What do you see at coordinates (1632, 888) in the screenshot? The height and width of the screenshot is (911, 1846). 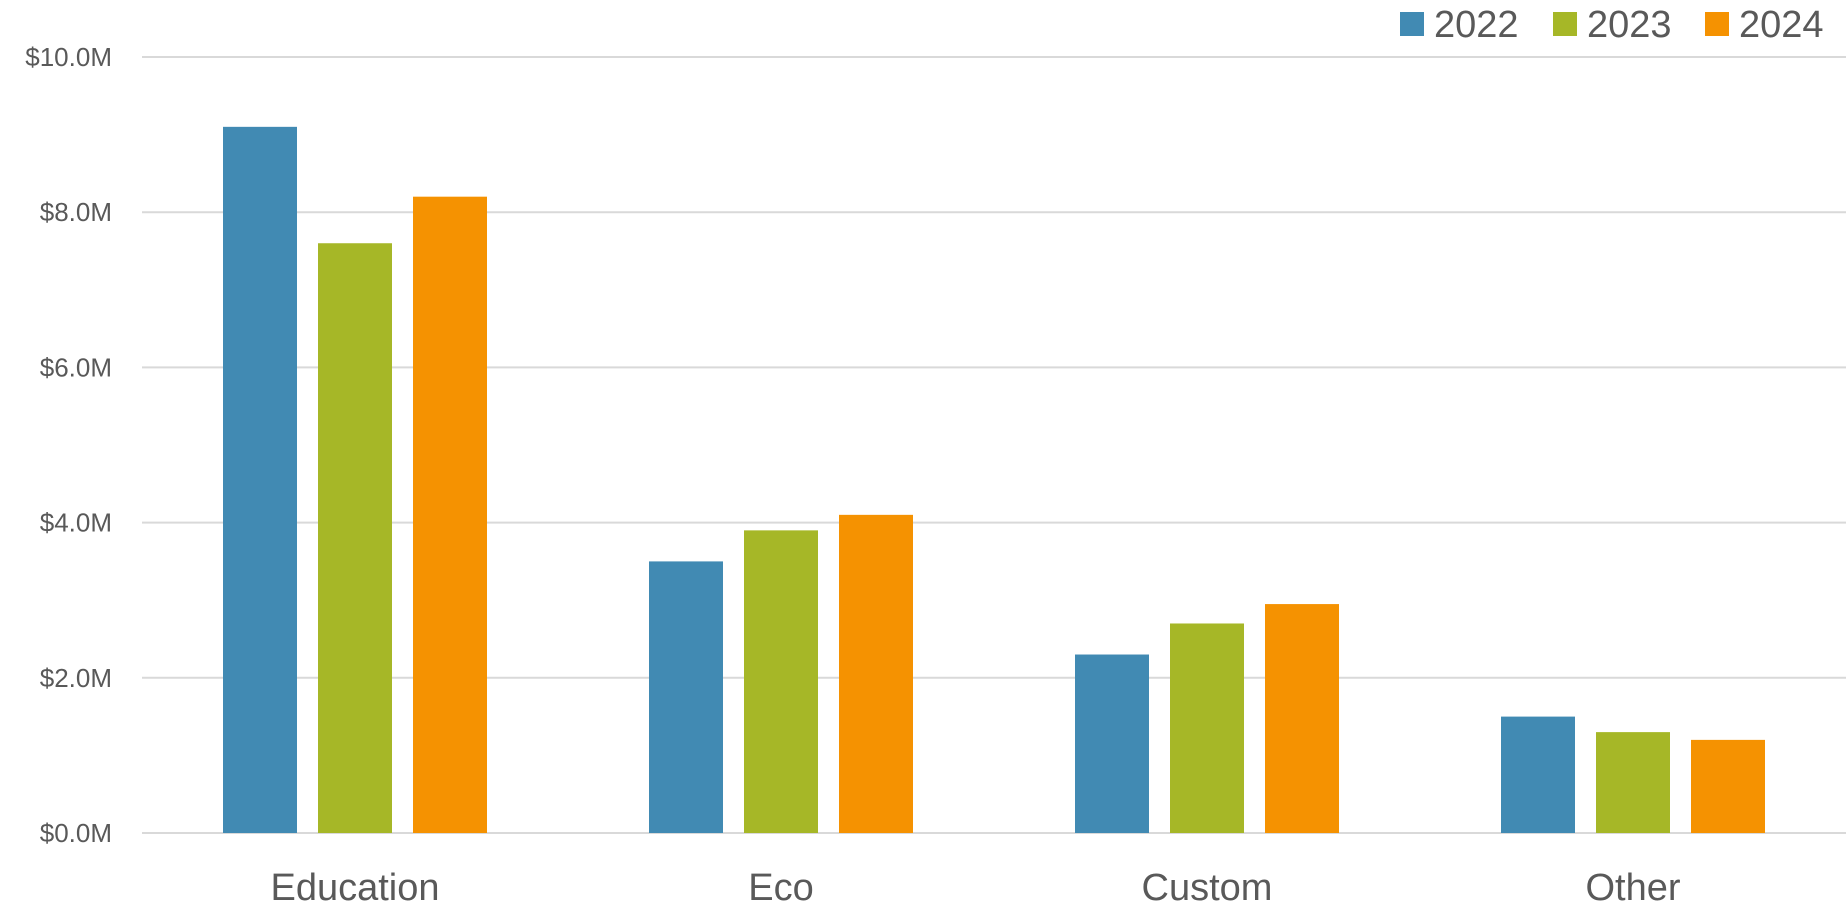 I see `category-label-other: Other` at bounding box center [1632, 888].